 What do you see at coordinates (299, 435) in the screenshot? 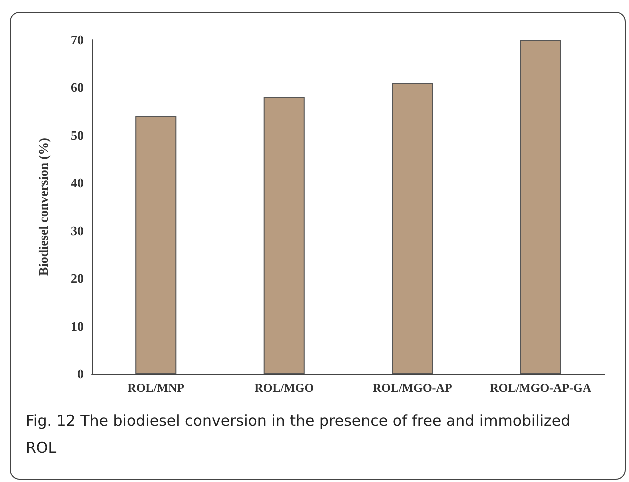
I see `caption: Fig. 12 The biodiesel conversion in the presence of free and immobilized ROL` at bounding box center [299, 435].